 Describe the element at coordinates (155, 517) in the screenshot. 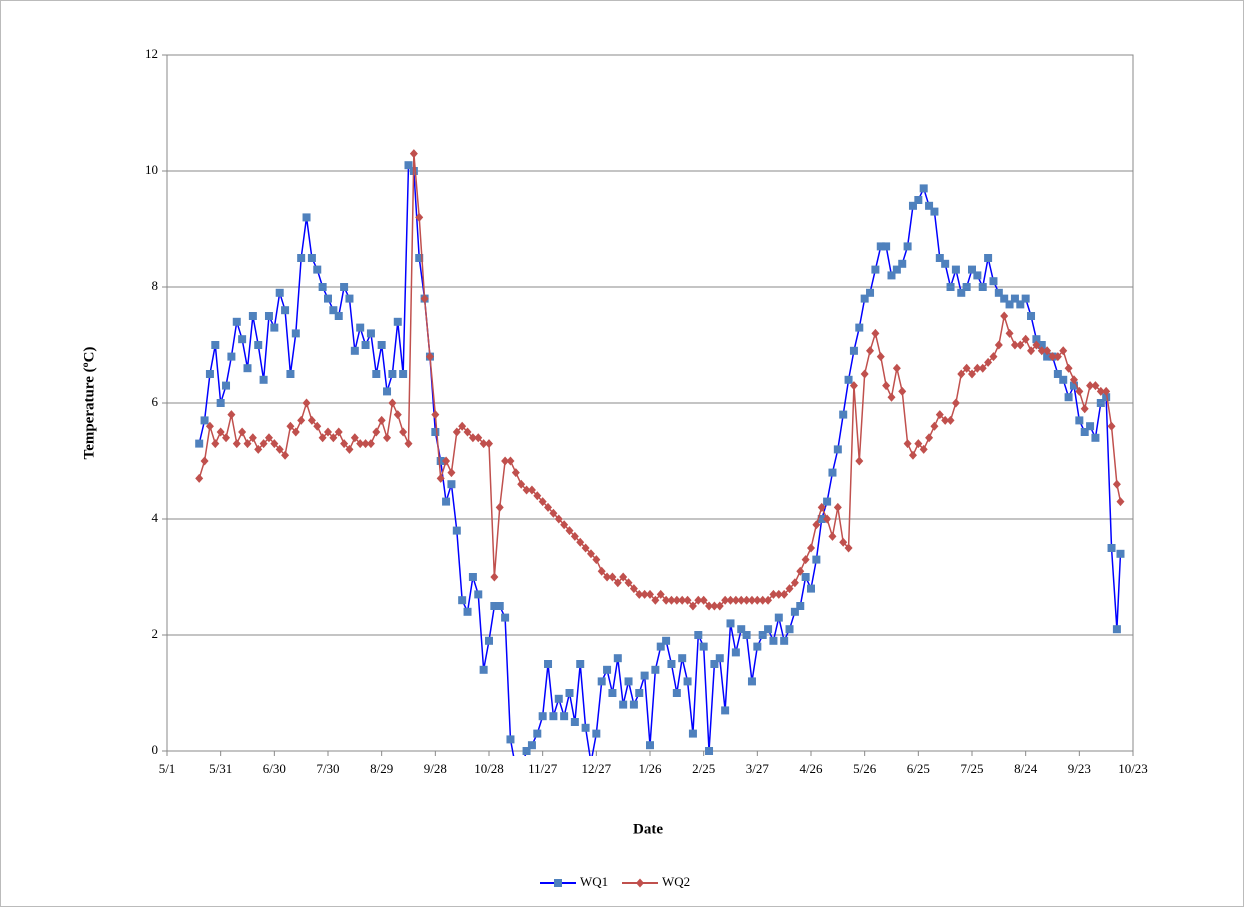

I see `y-tick-label: 4` at that location.